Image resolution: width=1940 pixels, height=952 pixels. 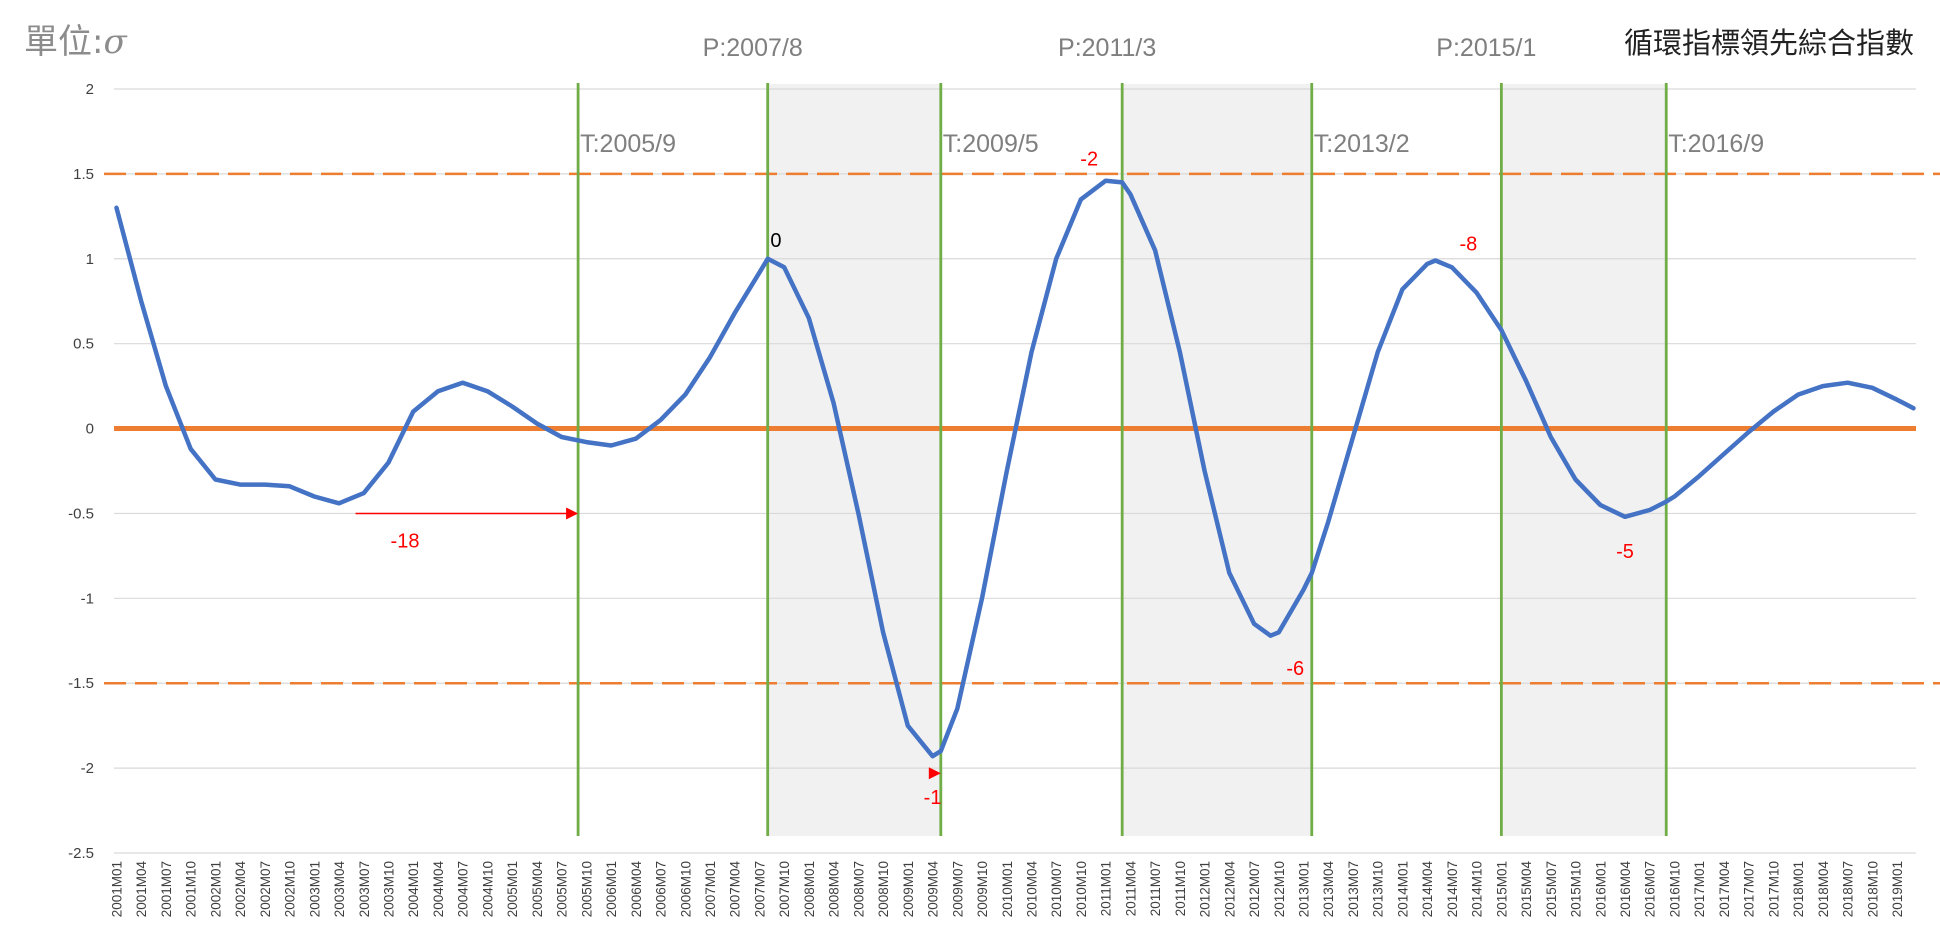 I want to click on lead-annotation: -8, so click(x=1468, y=244).